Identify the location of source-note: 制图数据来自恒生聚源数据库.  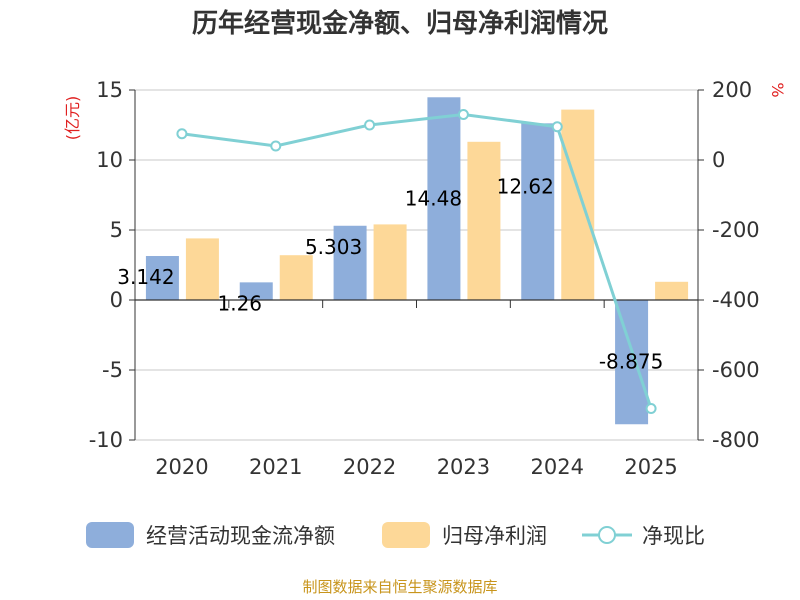
(399, 587).